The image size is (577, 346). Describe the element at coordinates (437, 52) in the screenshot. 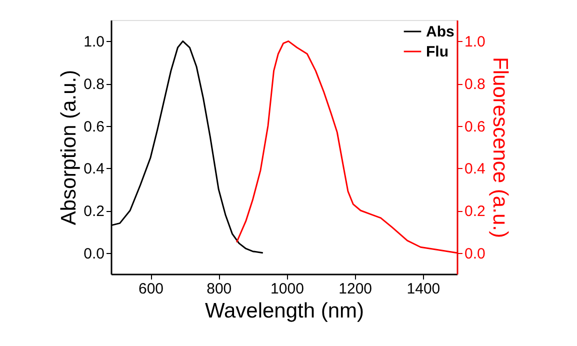

I see `legend-label: Flu` at that location.